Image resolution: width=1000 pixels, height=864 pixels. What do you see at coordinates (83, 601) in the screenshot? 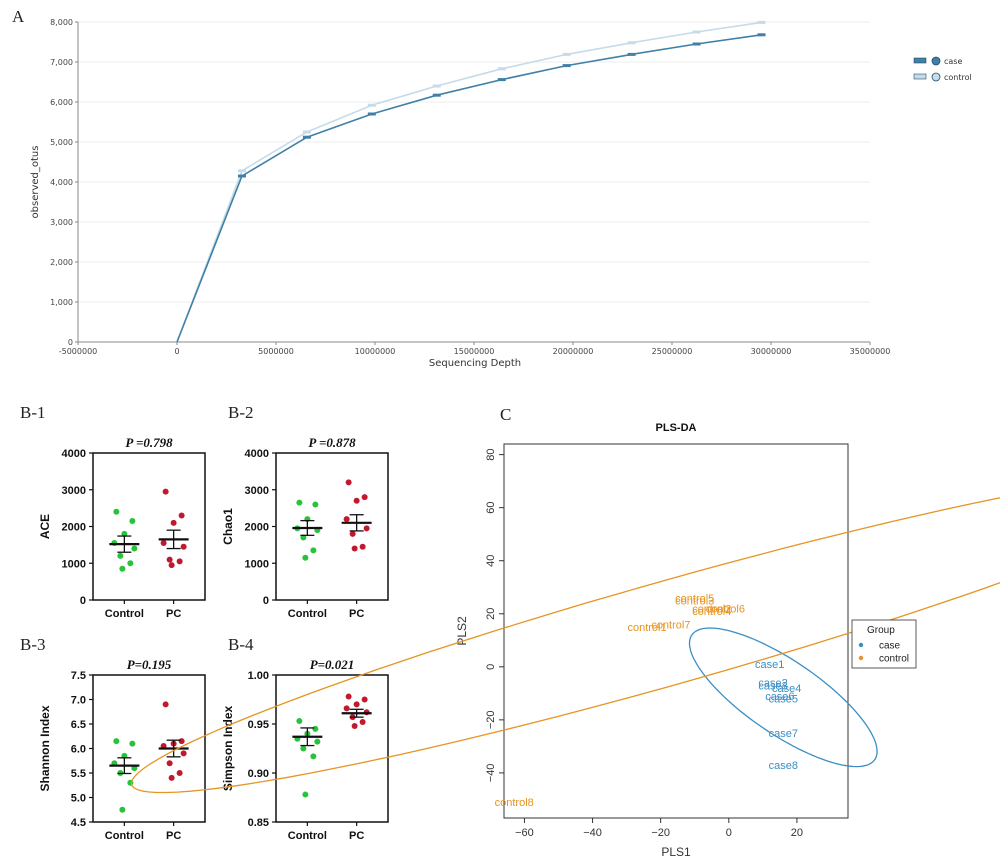
I see `y-tick-label: 0` at bounding box center [83, 601].